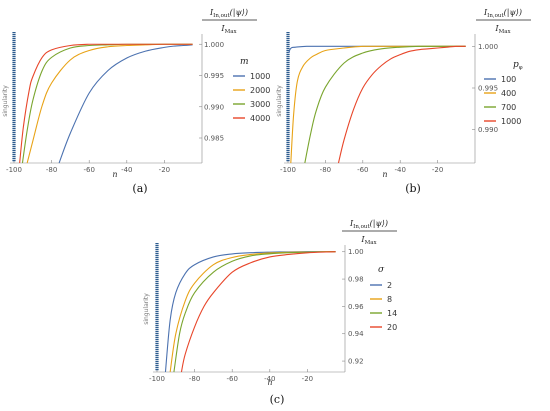 This screenshot has width=550, height=411. I want to click on panel-b-legend-label: 100, so click(508, 79).